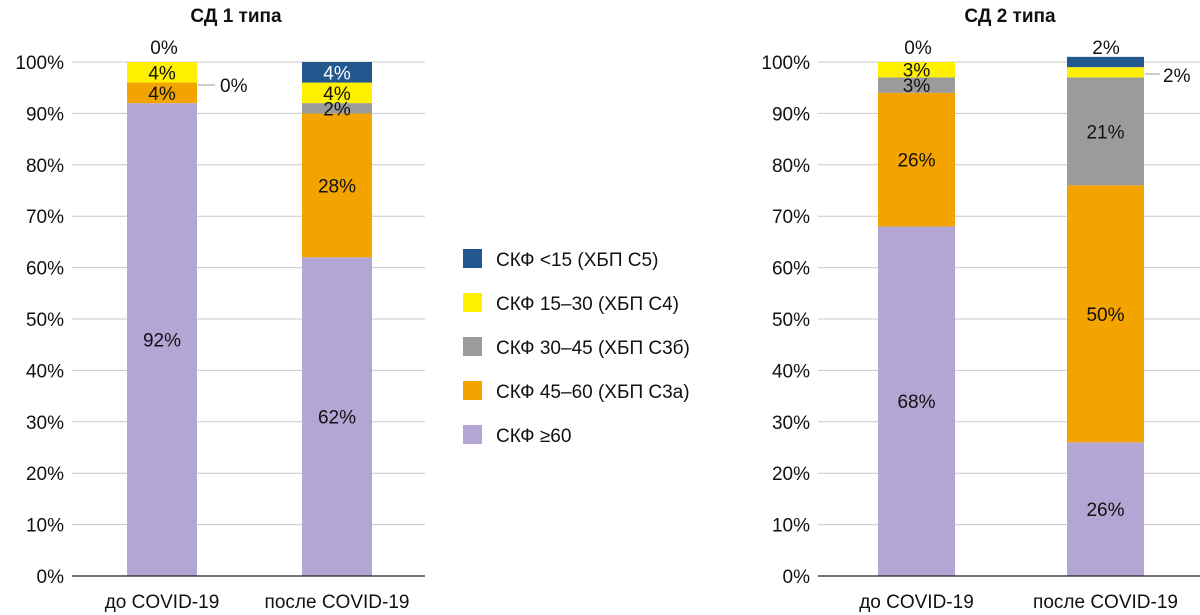  What do you see at coordinates (236, 16) in the screenshot?
I see `chart-title: СД 1 типа` at bounding box center [236, 16].